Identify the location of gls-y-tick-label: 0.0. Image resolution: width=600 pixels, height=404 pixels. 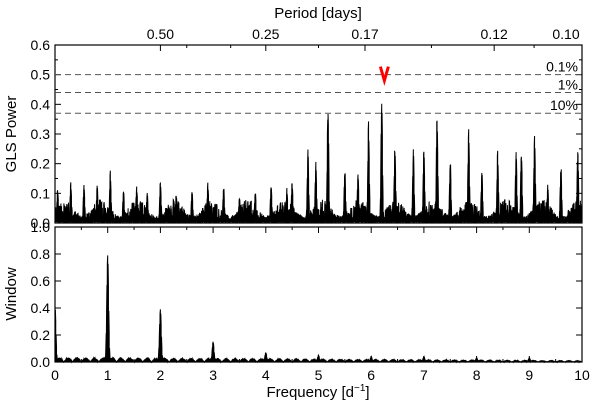
(41, 223).